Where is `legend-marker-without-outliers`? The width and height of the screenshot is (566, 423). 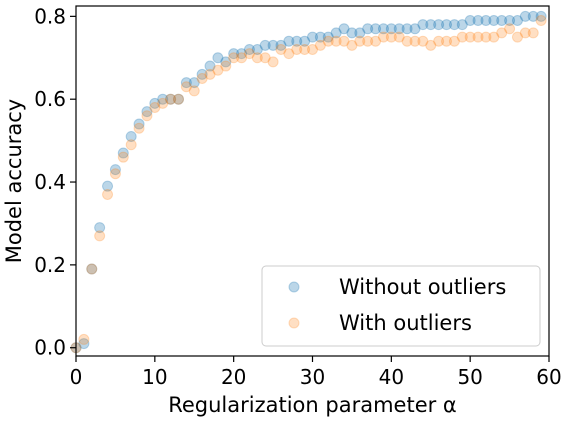 legend-marker-without-outliers is located at coordinates (294, 287).